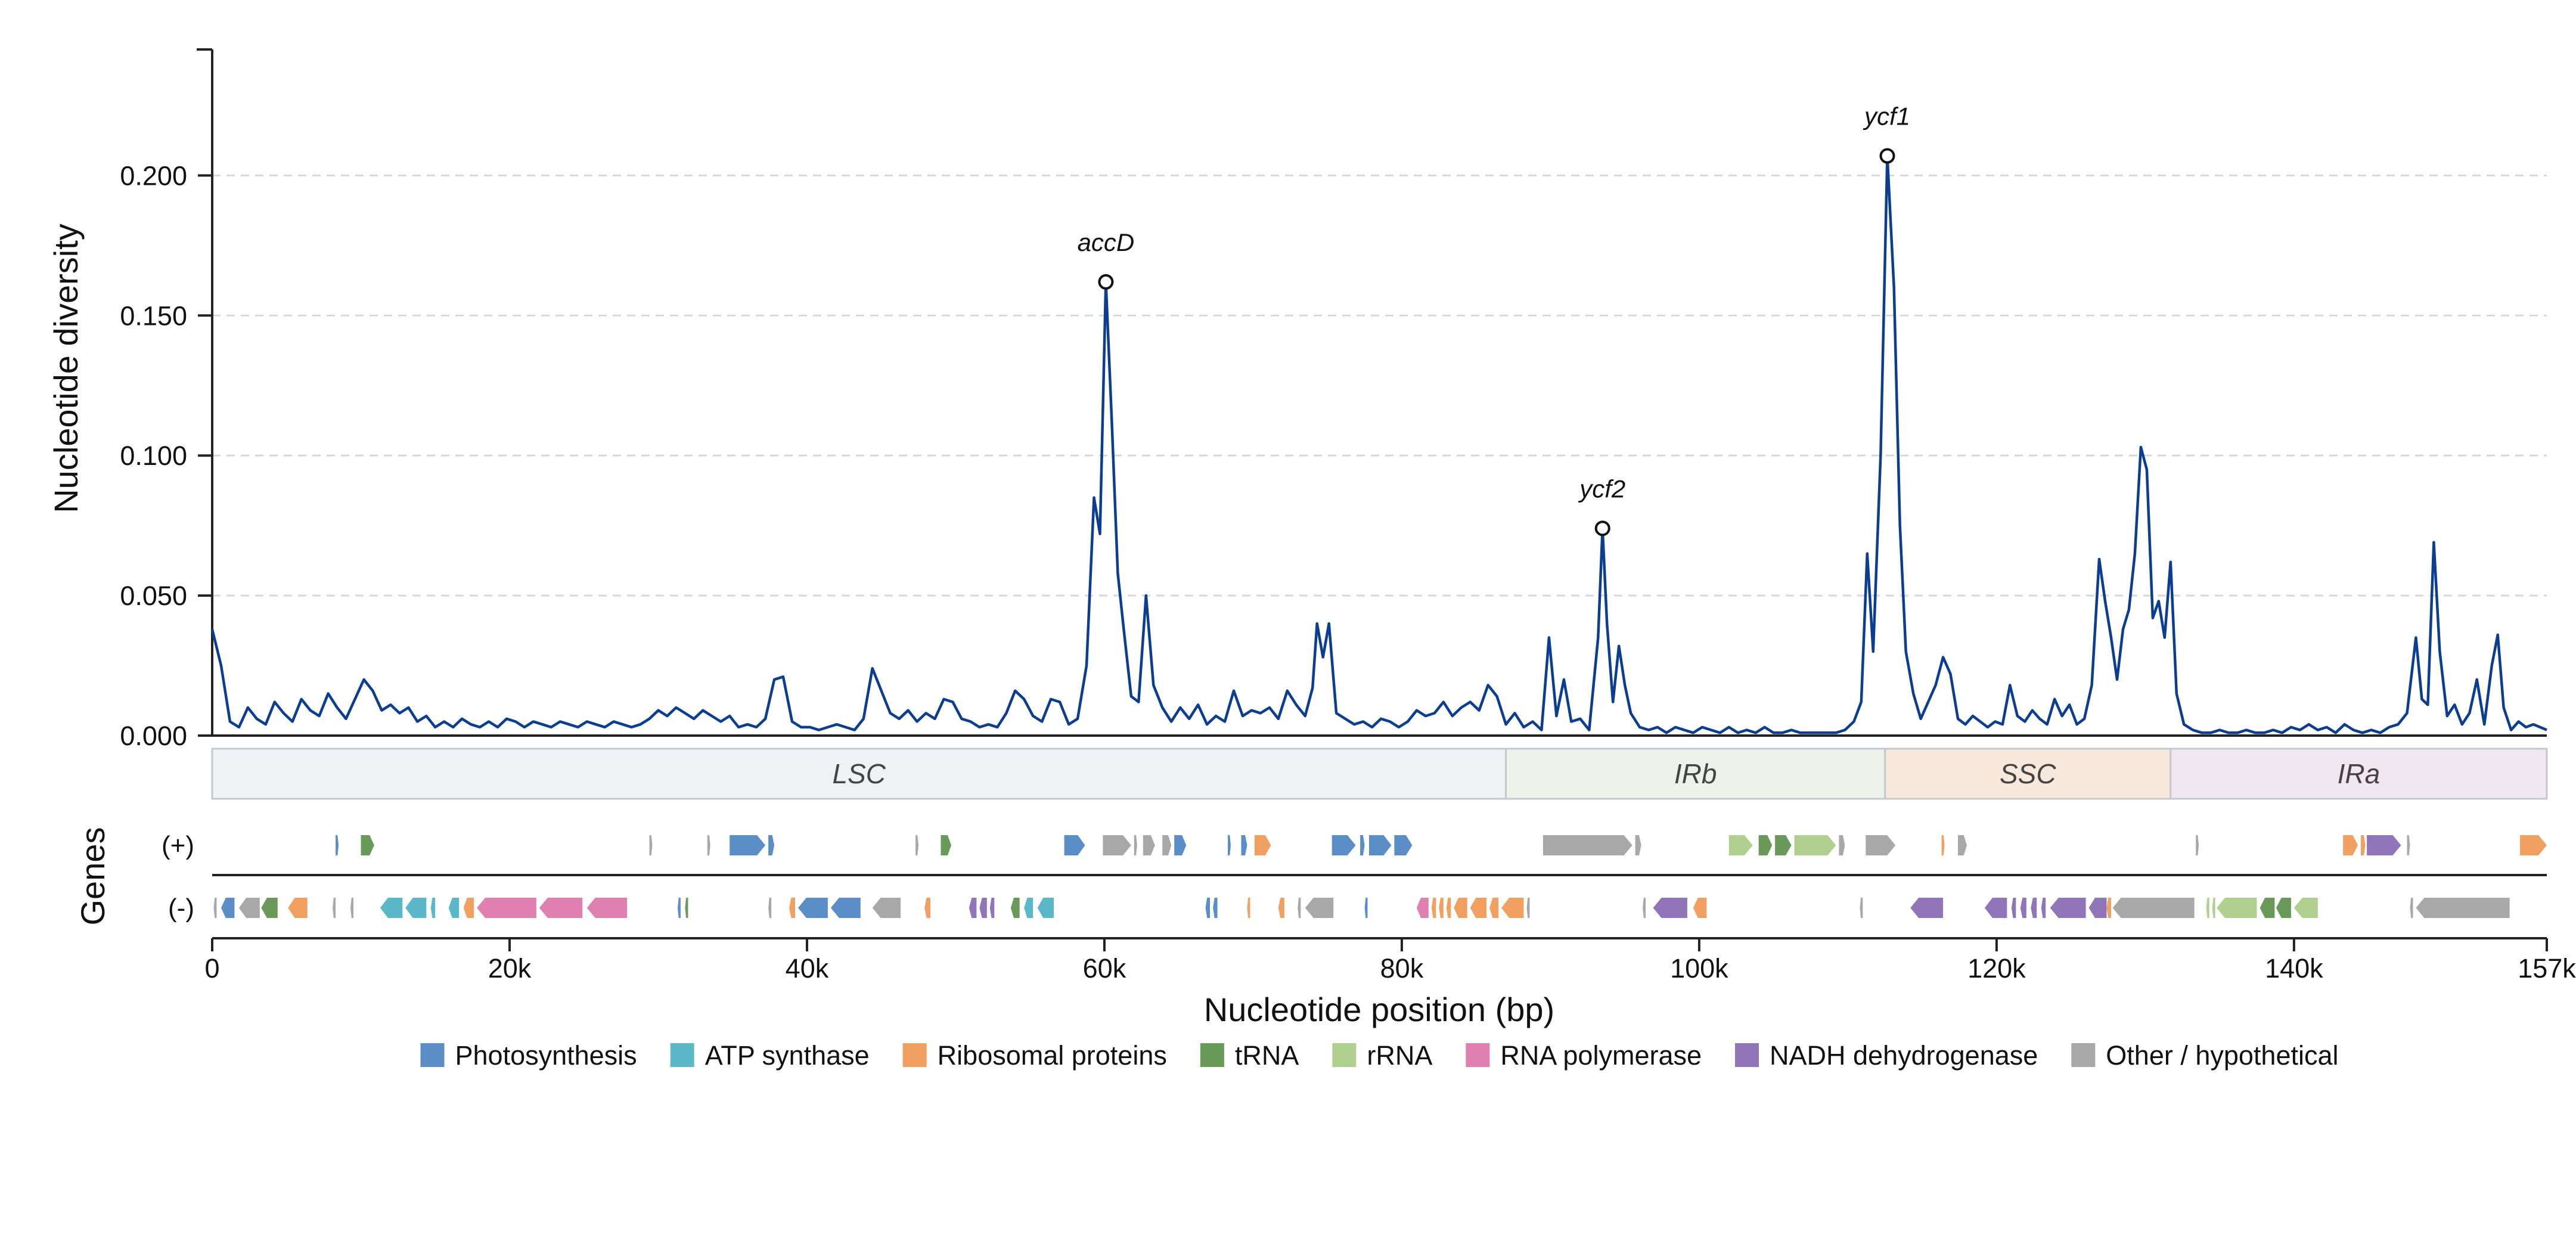 This screenshot has height=1253, width=2576. What do you see at coordinates (1747, 1055) in the screenshot?
I see `legend-swatch-ndh` at bounding box center [1747, 1055].